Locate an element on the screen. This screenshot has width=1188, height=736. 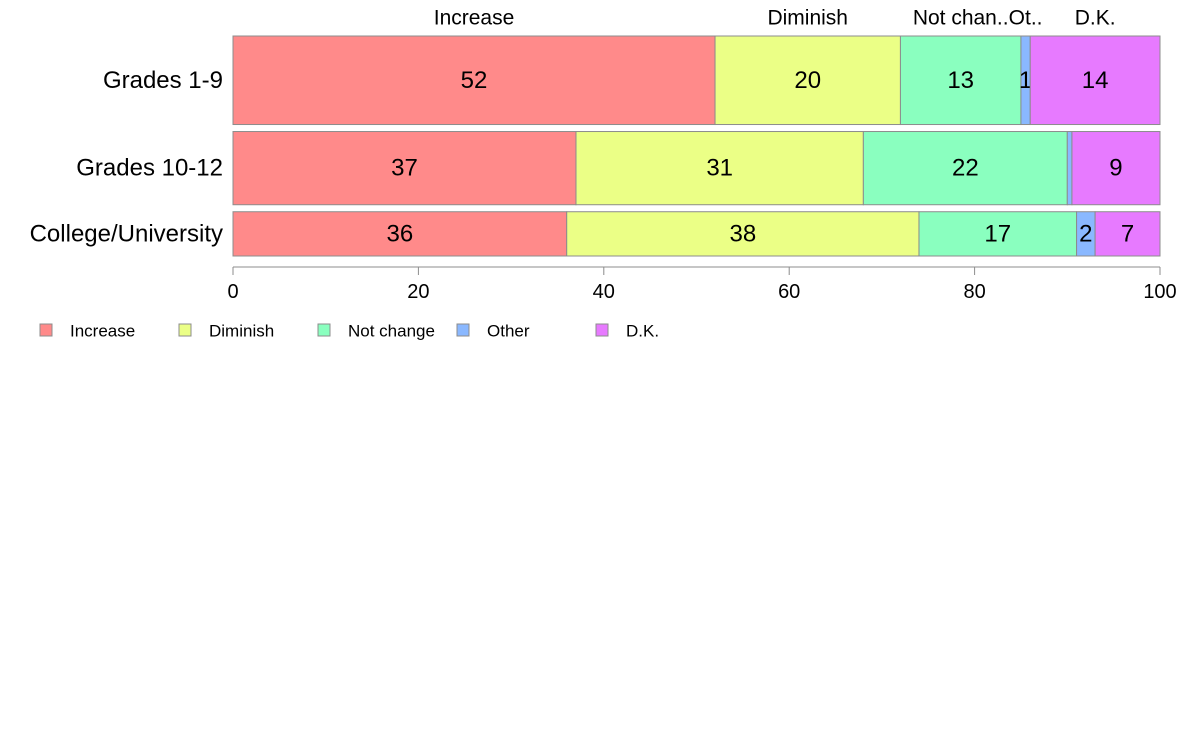
legend-item-d-k: D.K. is located at coordinates (627, 331).